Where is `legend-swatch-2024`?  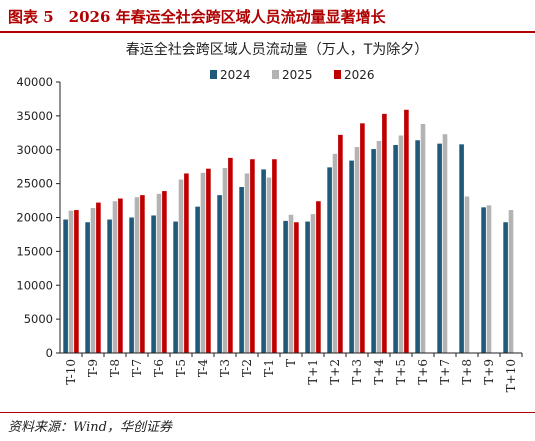 legend-swatch-2024 is located at coordinates (213, 74).